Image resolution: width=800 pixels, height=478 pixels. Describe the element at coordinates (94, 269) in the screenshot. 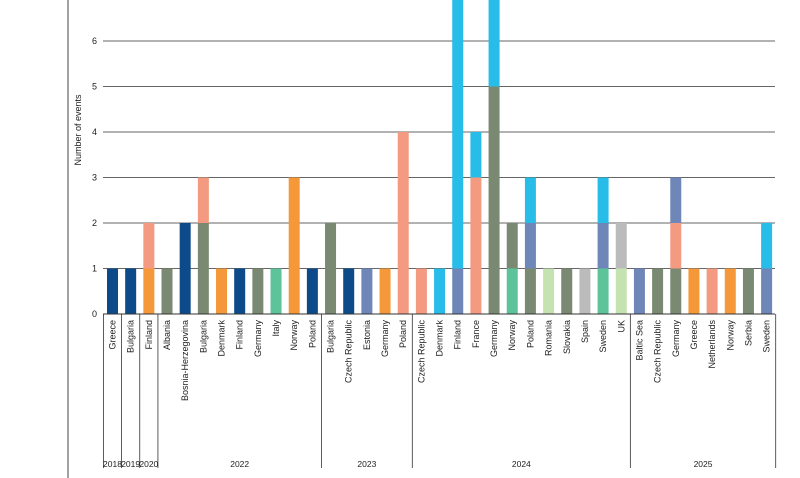

I see `y-tick-label: 1` at that location.